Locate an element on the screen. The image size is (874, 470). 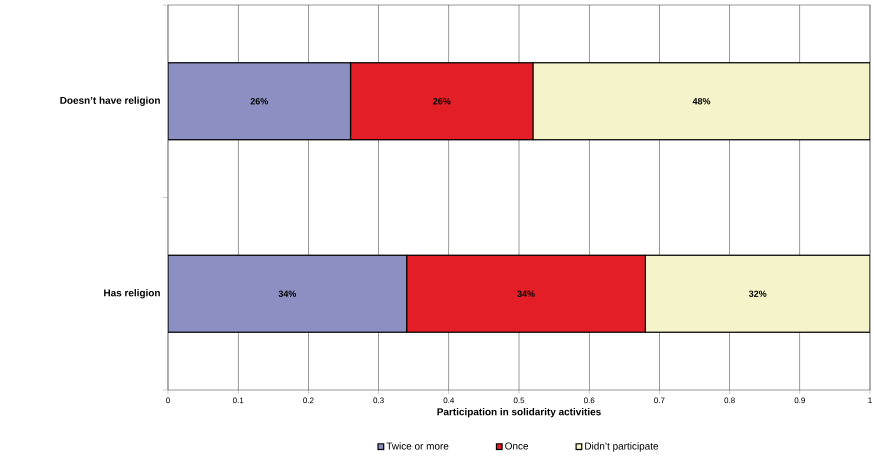
data-label: 32% is located at coordinates (757, 293).